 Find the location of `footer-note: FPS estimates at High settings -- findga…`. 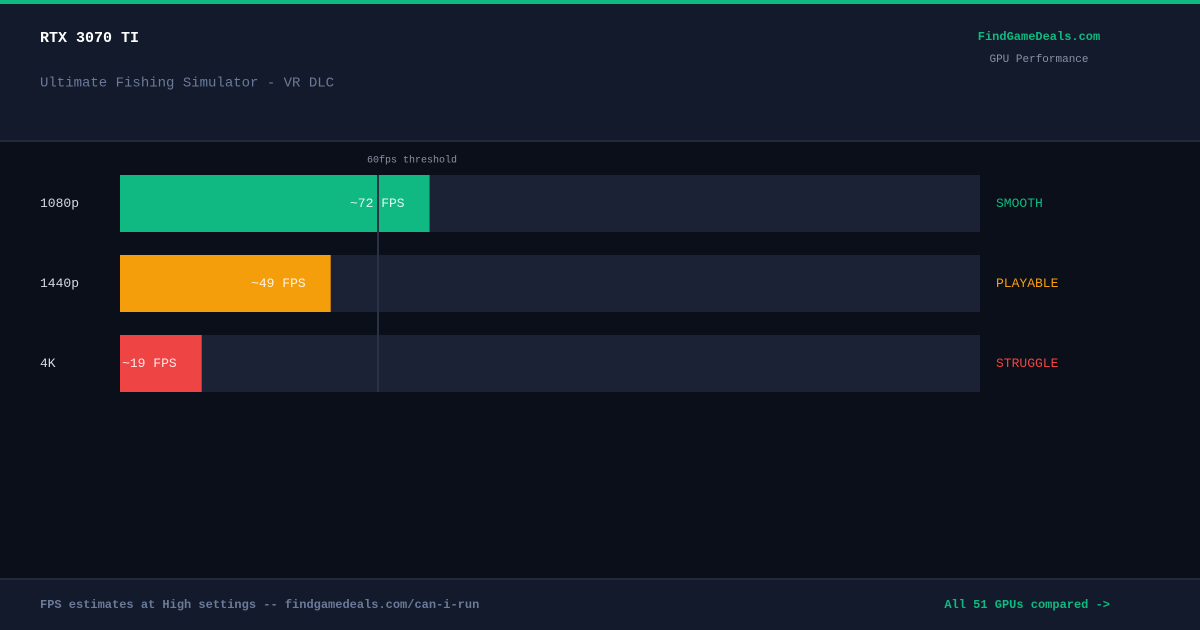

footer-note: FPS estimates at High settings -- findga… is located at coordinates (259, 605).